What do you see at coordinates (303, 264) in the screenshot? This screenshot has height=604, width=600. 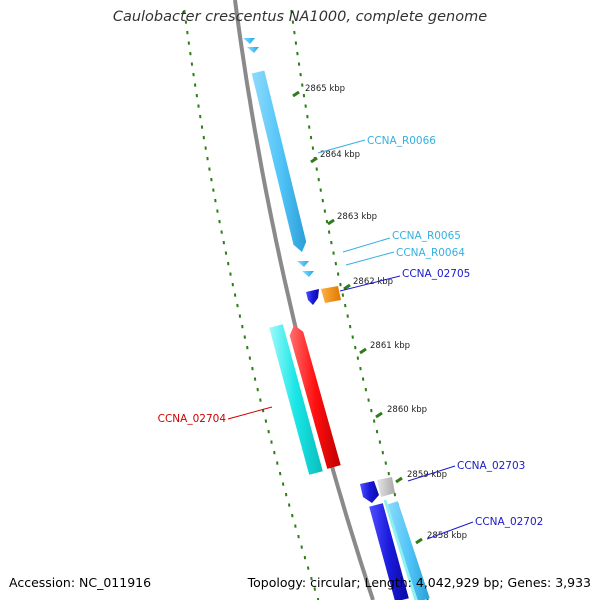 I see `rna-gene-ccna-r0065` at bounding box center [303, 264].